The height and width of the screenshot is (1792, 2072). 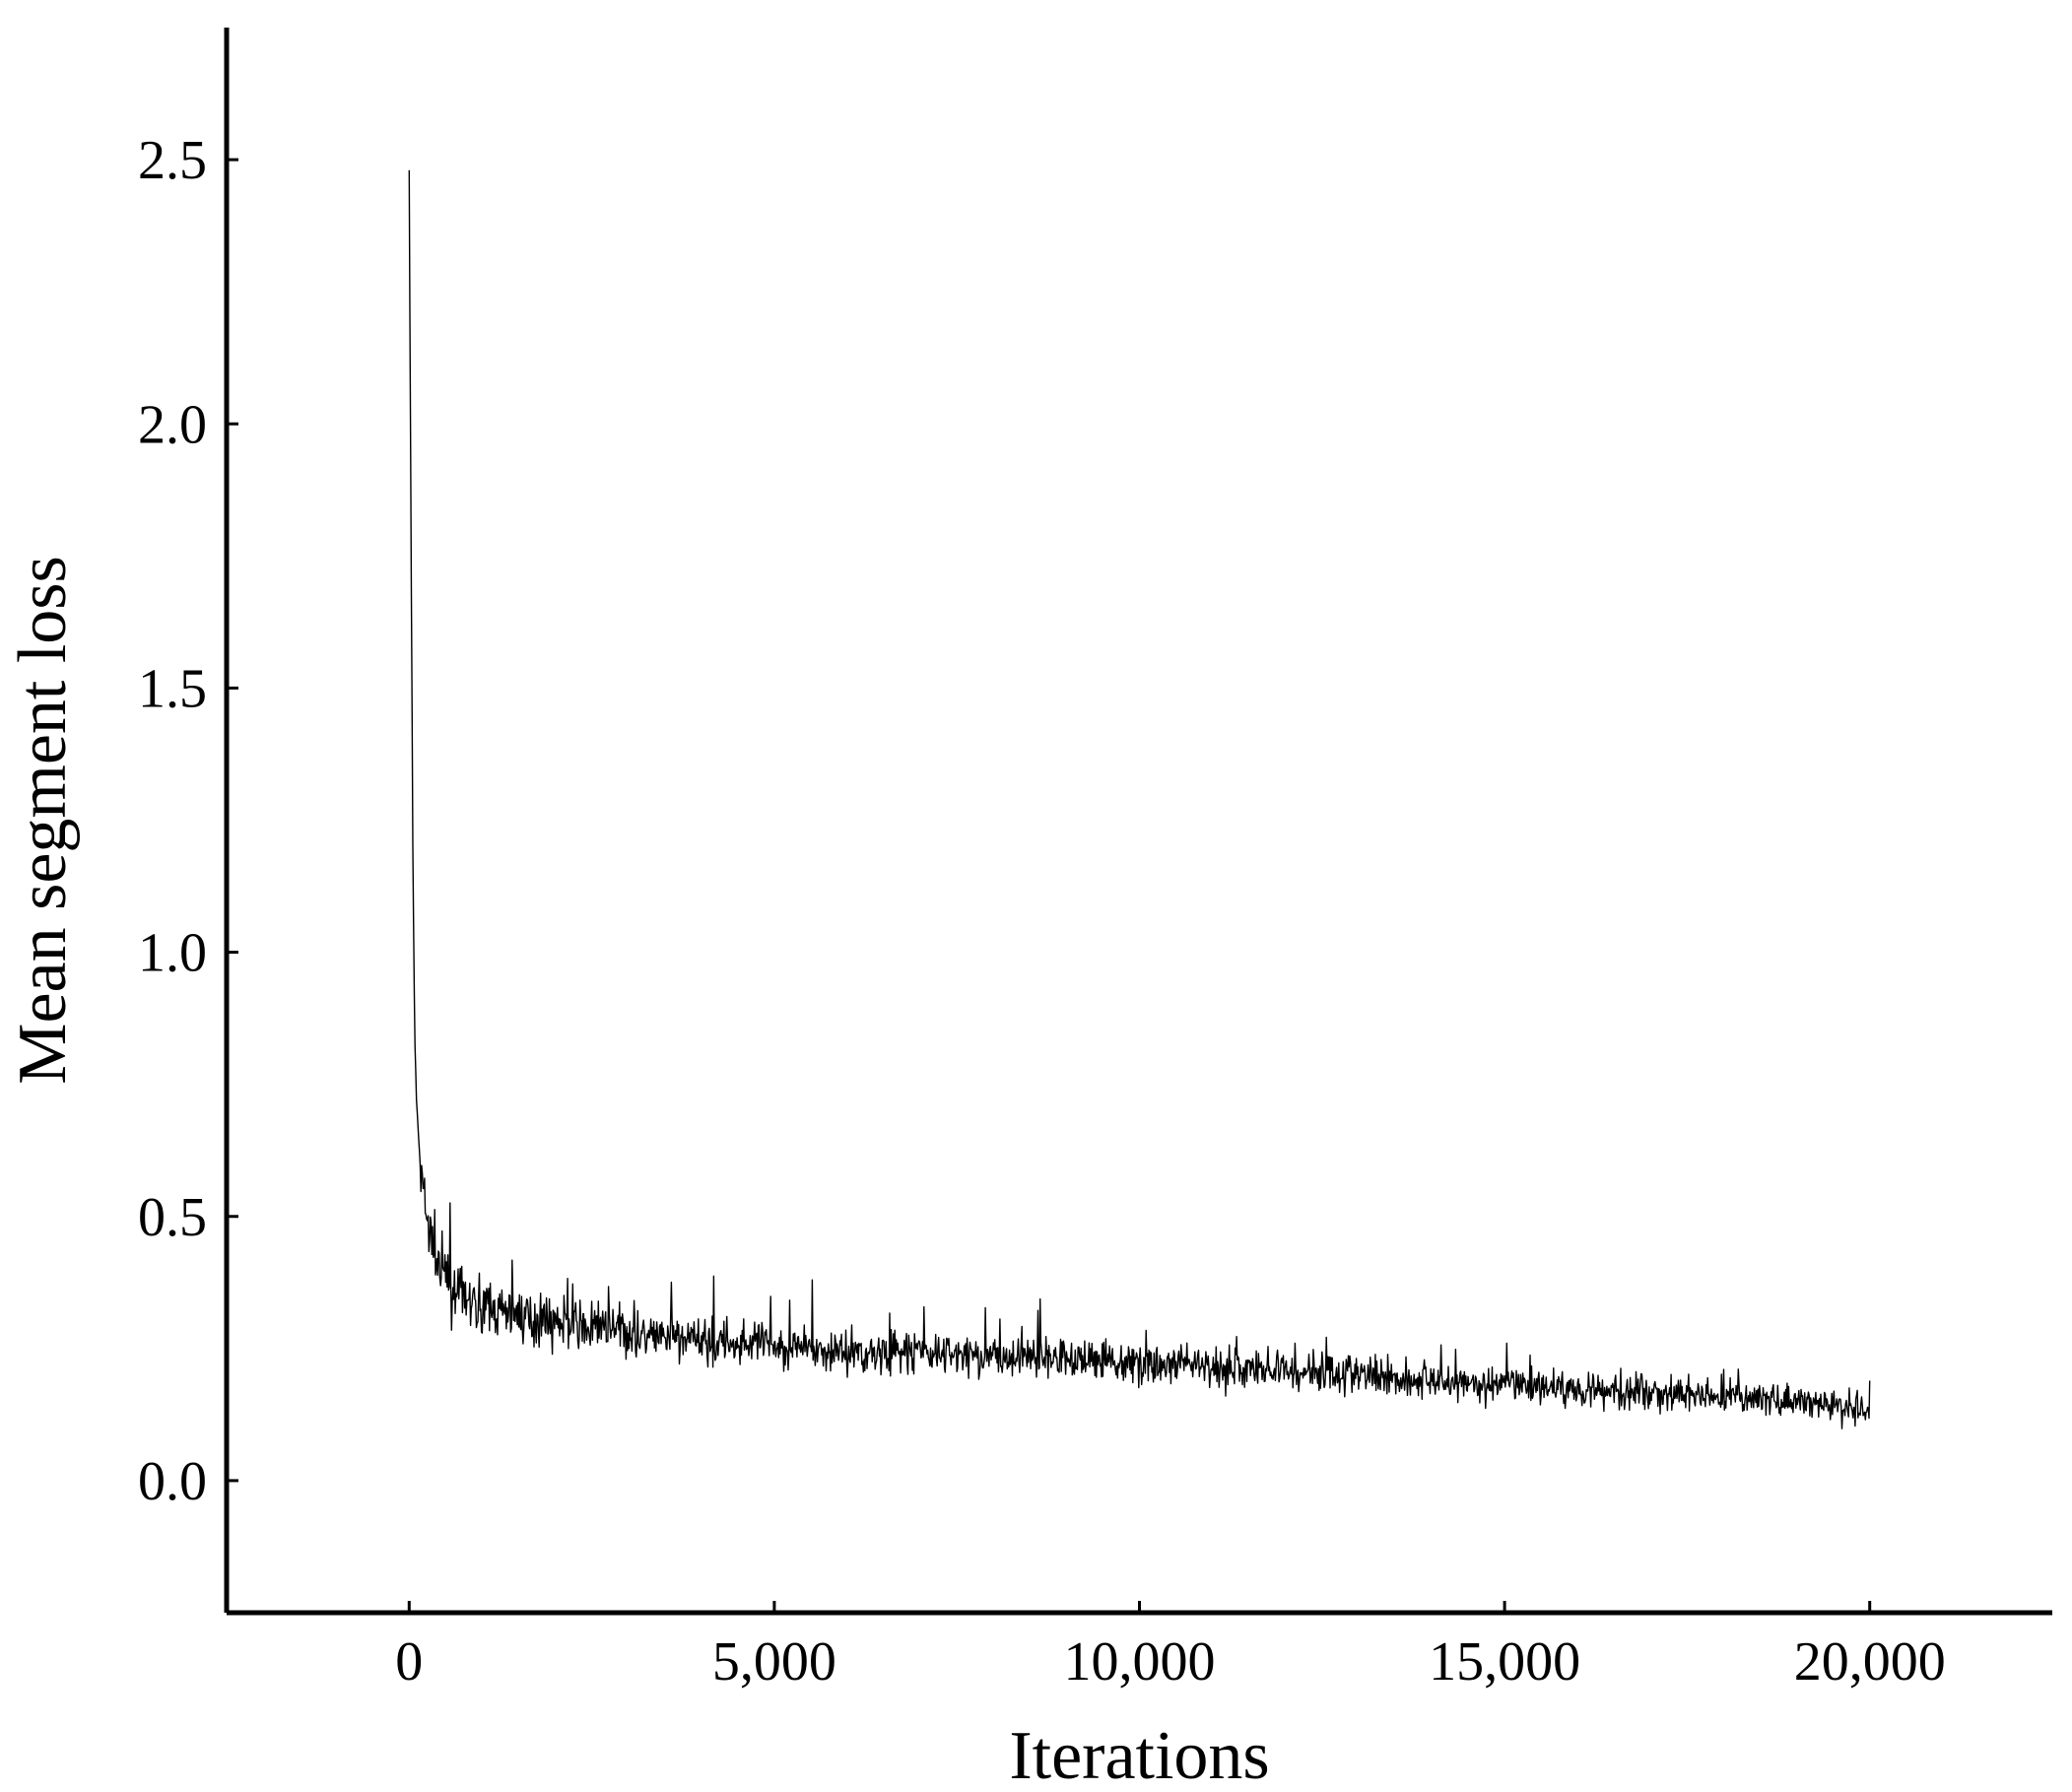 I want to click on y-tick-label: 1.0, so click(x=173, y=953).